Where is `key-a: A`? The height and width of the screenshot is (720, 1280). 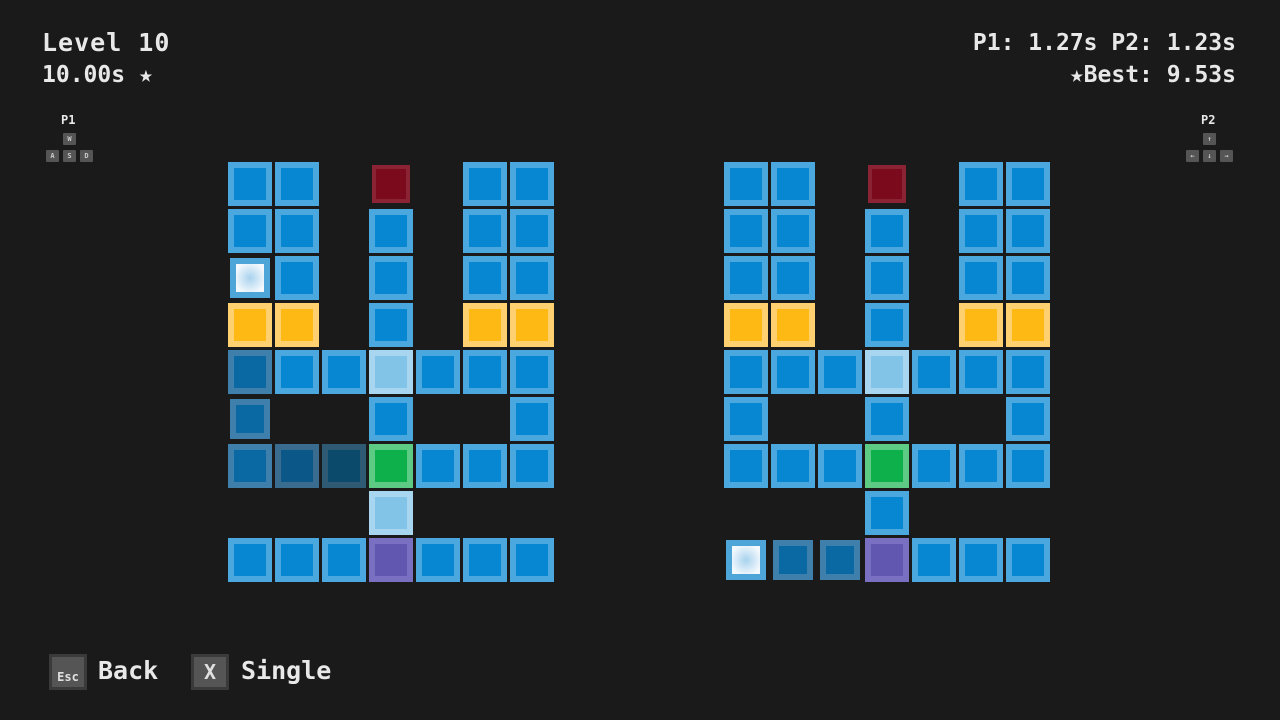
key-a: A is located at coordinates (52, 156).